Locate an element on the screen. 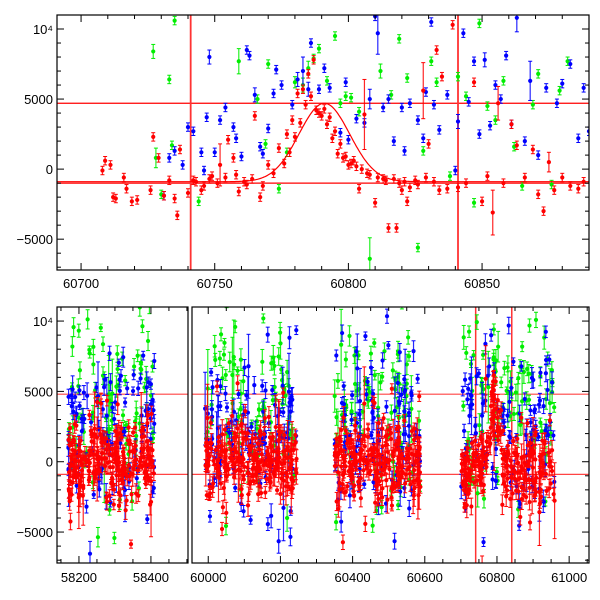 The width and height of the screenshot is (600, 600). y-tick-label: 5000 is located at coordinates (38, 99).